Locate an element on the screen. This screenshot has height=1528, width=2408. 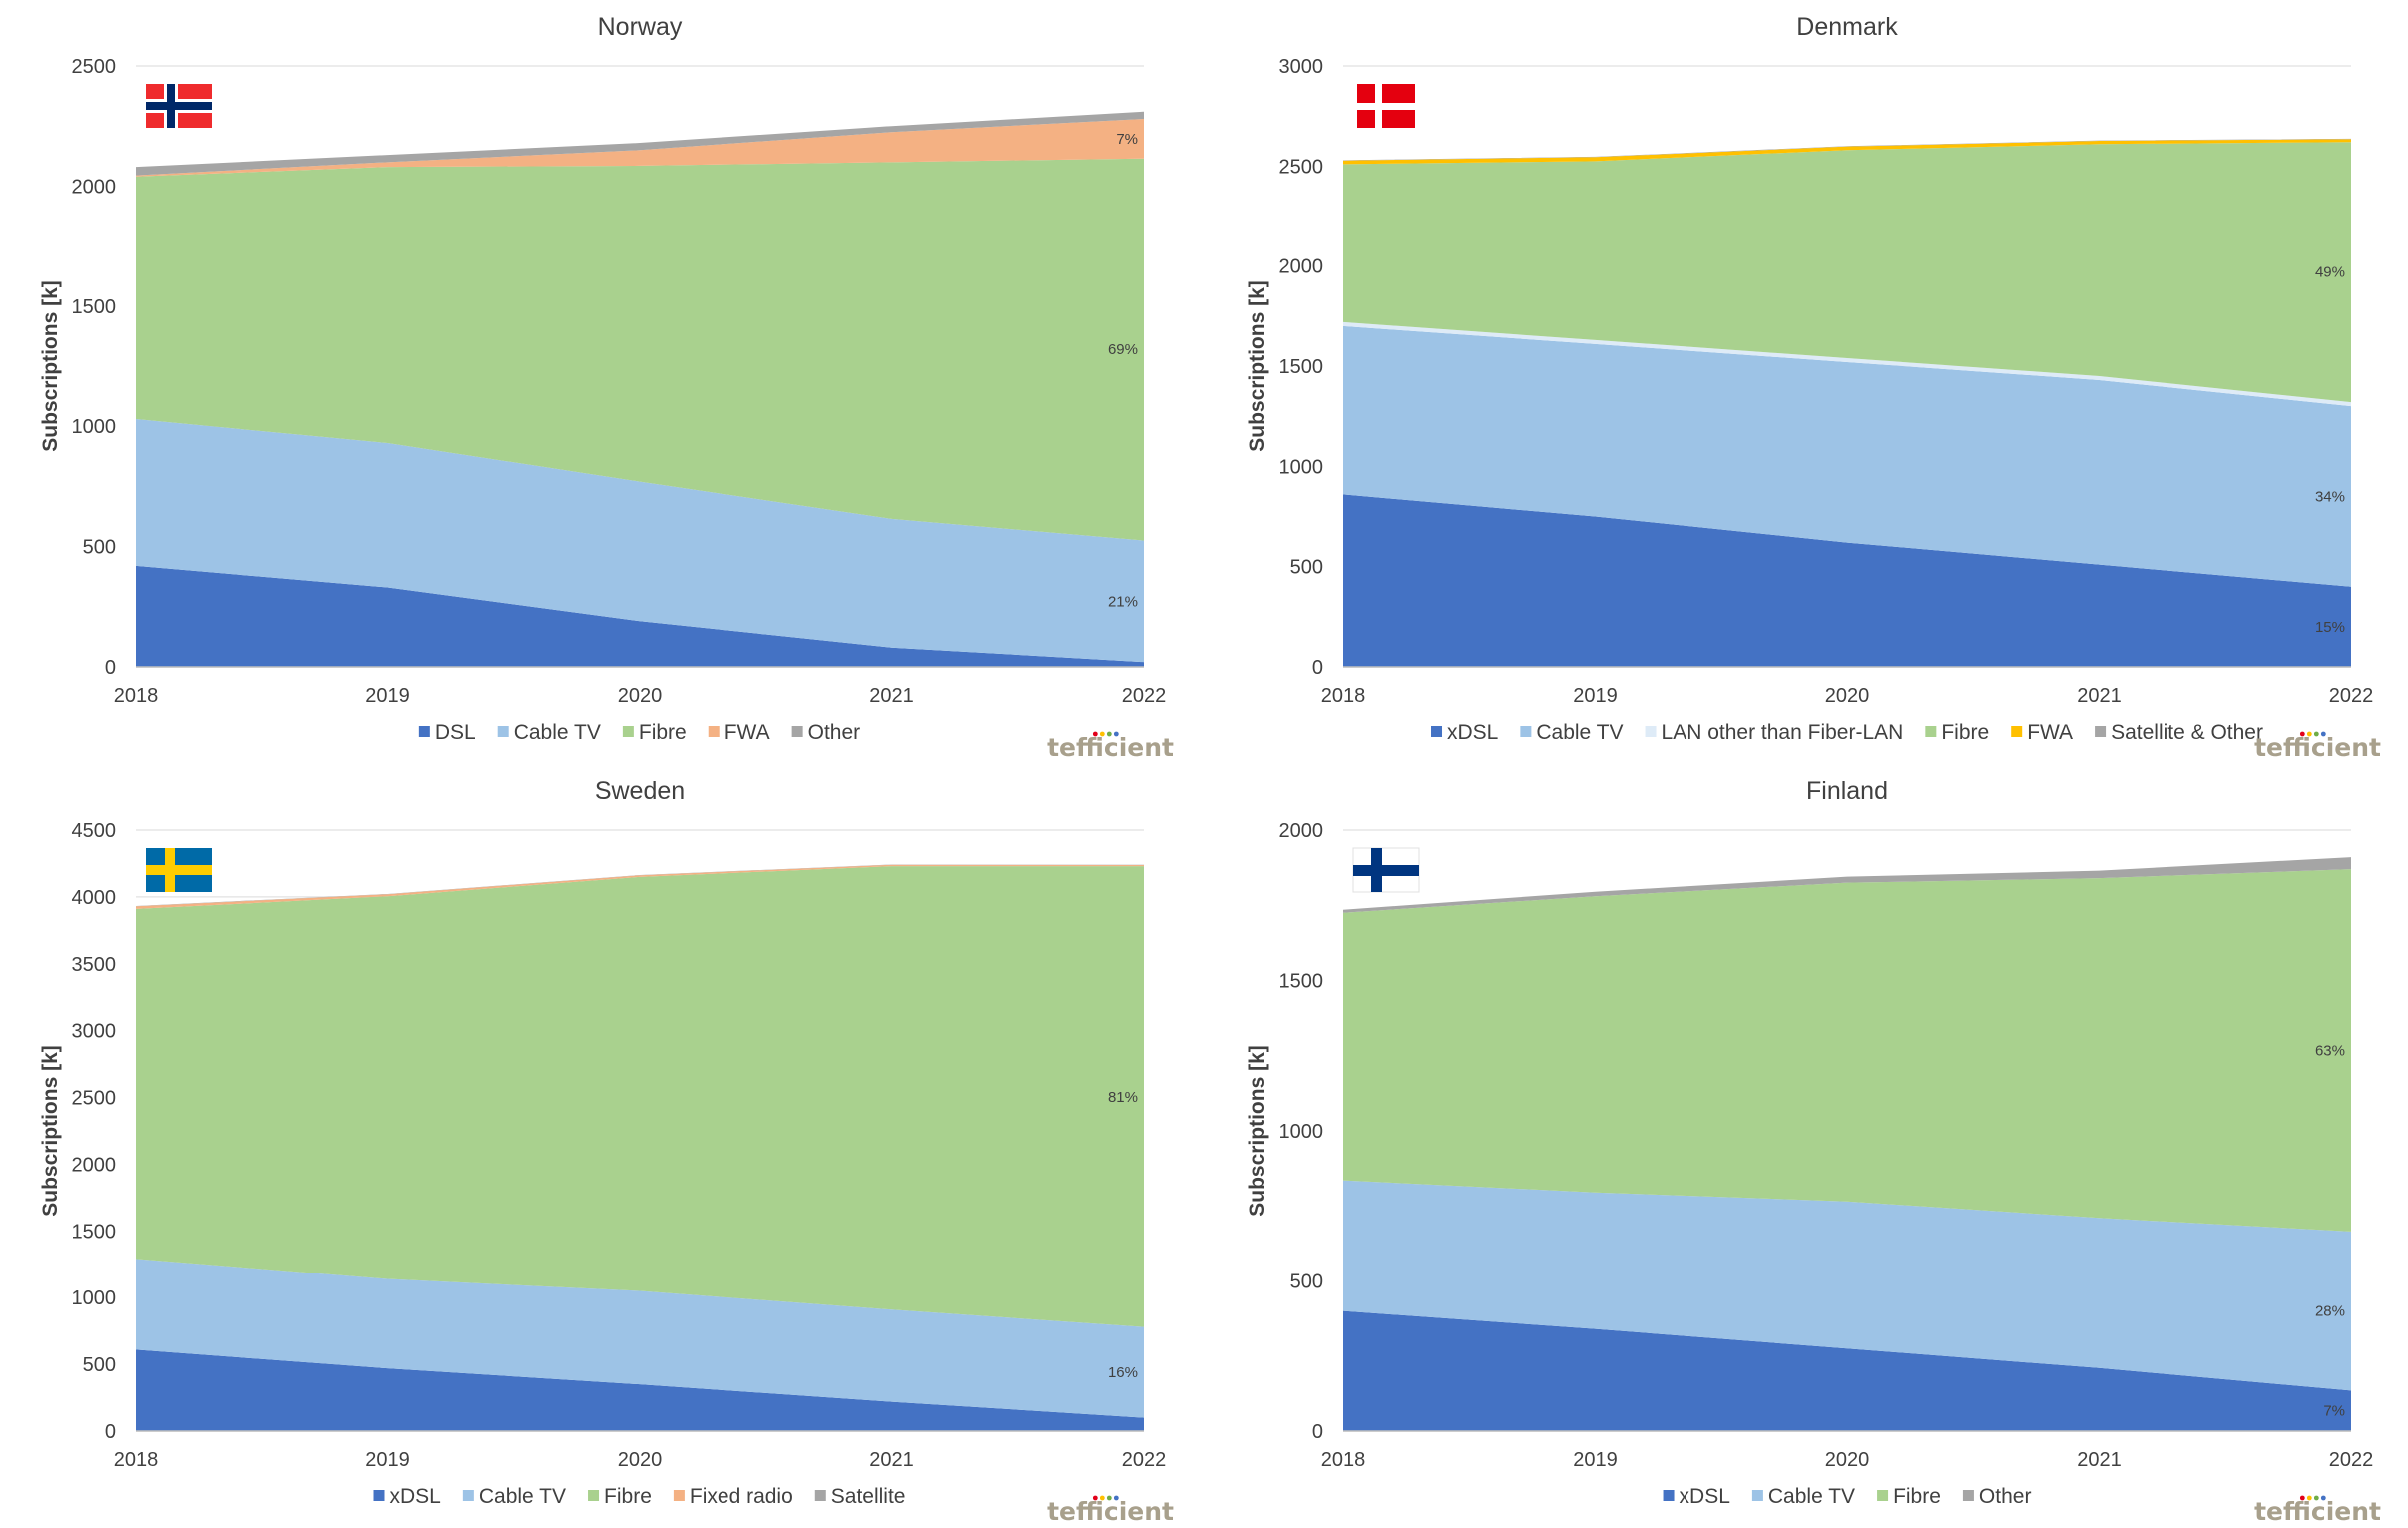
data-label: 16% is located at coordinates (1123, 1372).